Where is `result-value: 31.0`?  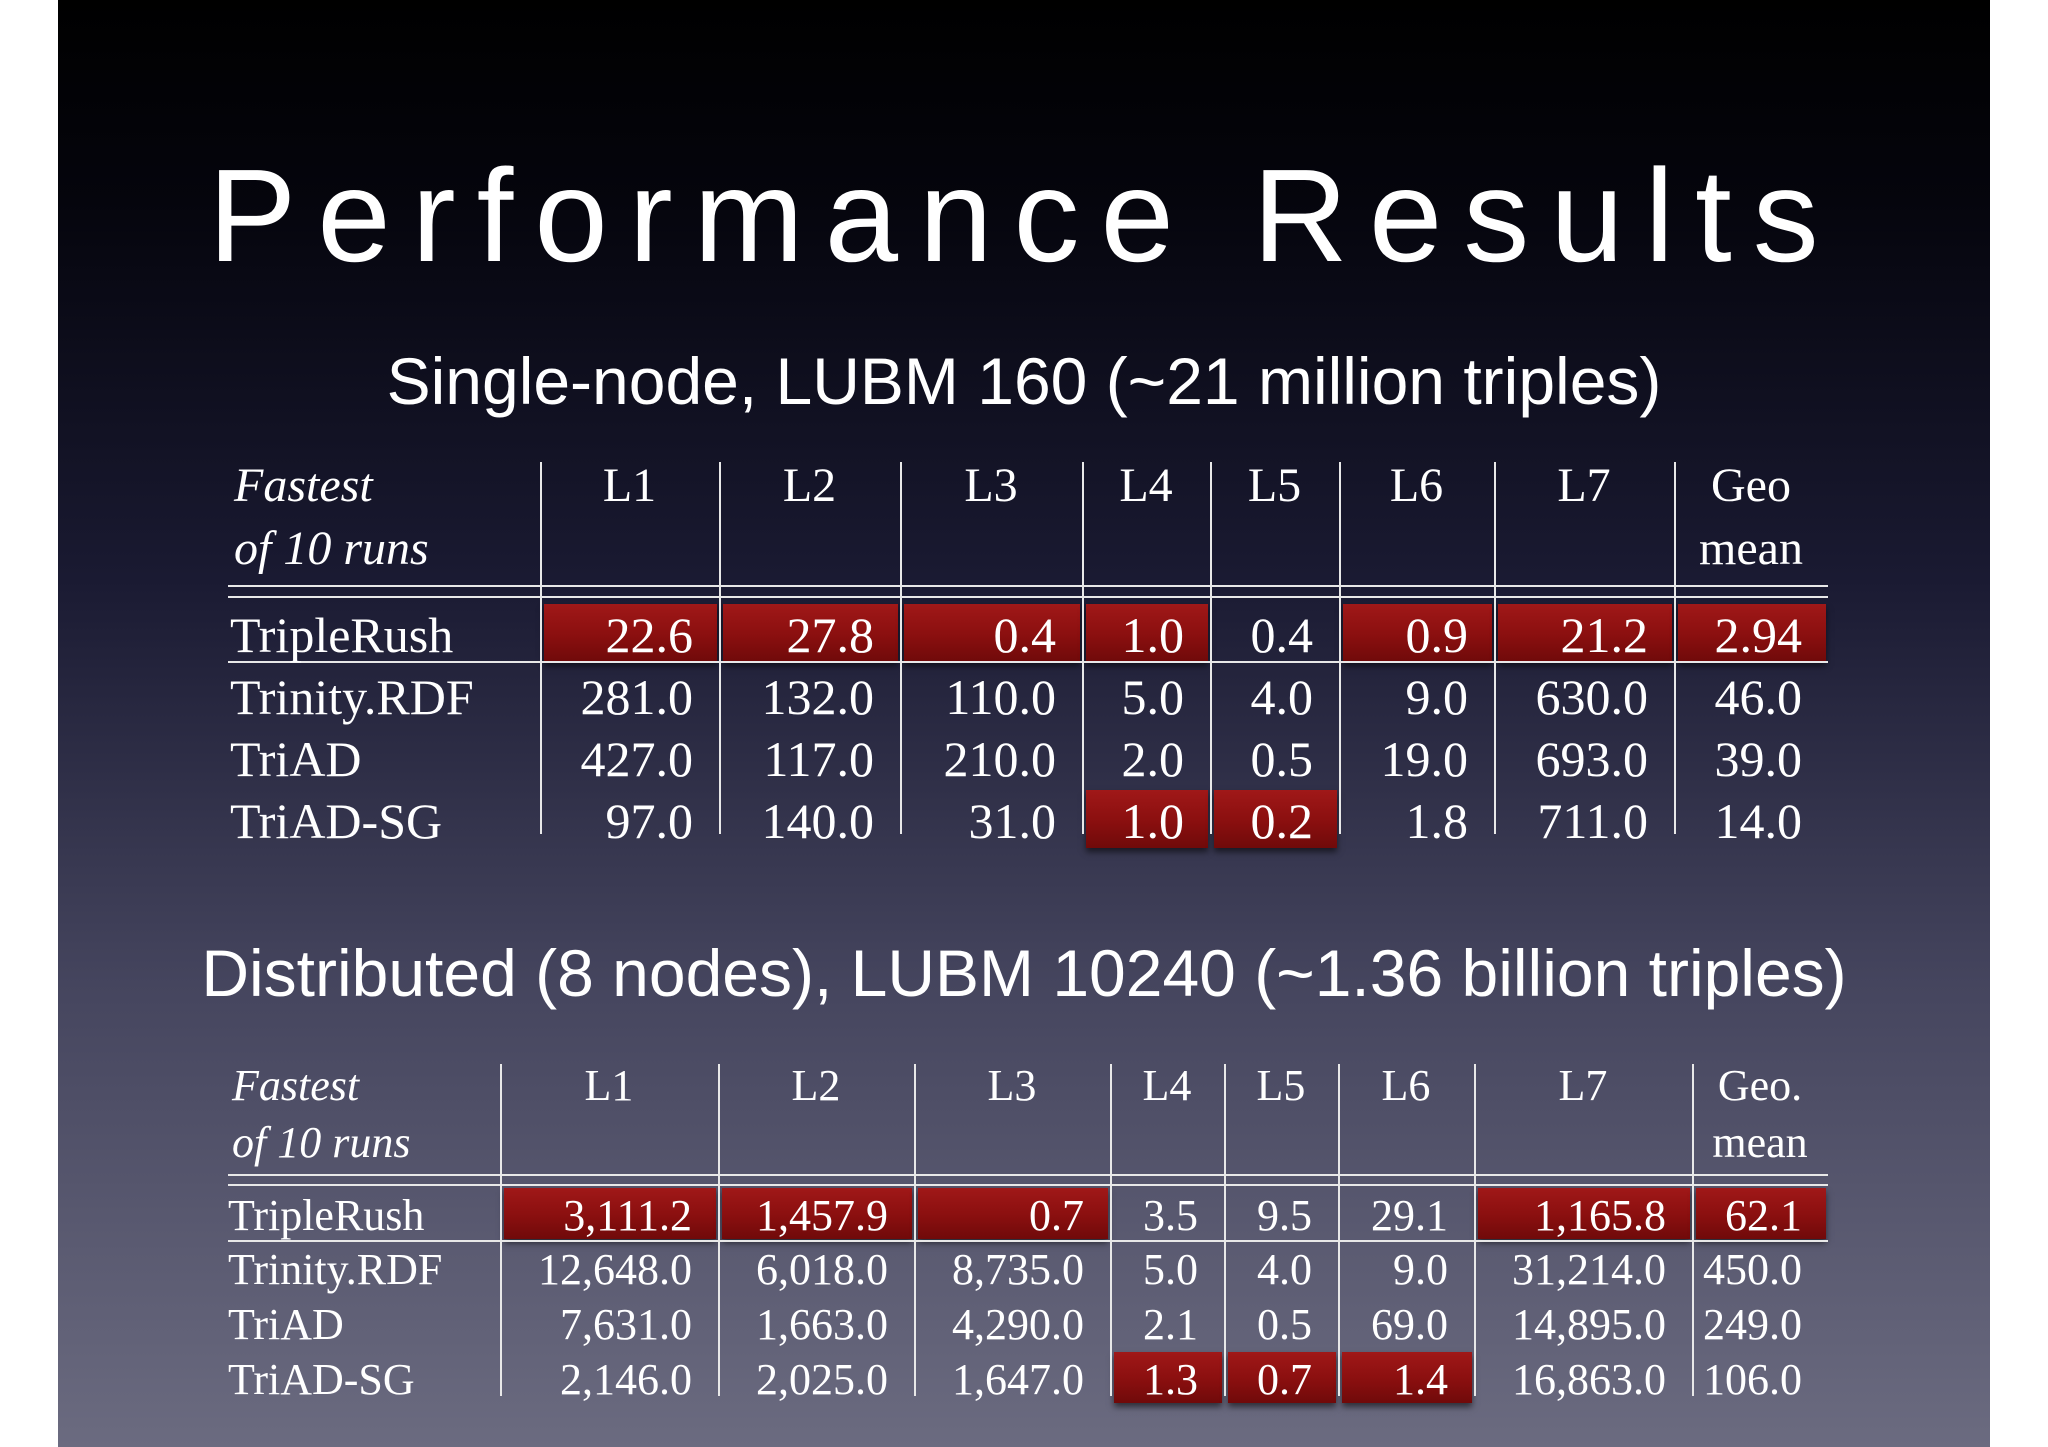
result-value: 31.0 is located at coordinates (1012, 821).